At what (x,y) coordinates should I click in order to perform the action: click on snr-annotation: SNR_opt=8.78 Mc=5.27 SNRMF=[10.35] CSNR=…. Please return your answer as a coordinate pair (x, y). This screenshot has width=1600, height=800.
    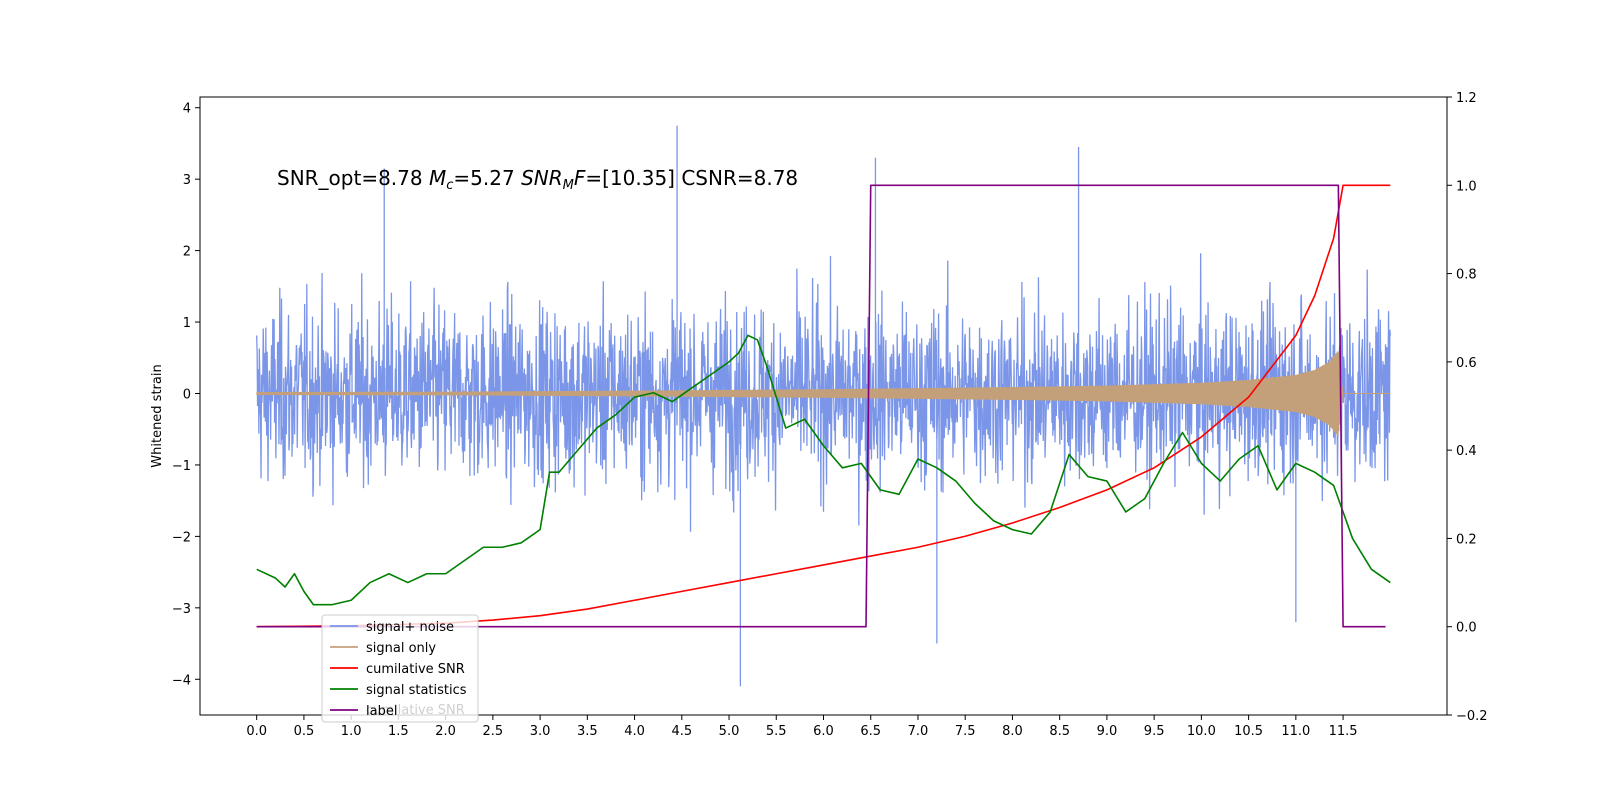
    Looking at the image, I should click on (537, 179).